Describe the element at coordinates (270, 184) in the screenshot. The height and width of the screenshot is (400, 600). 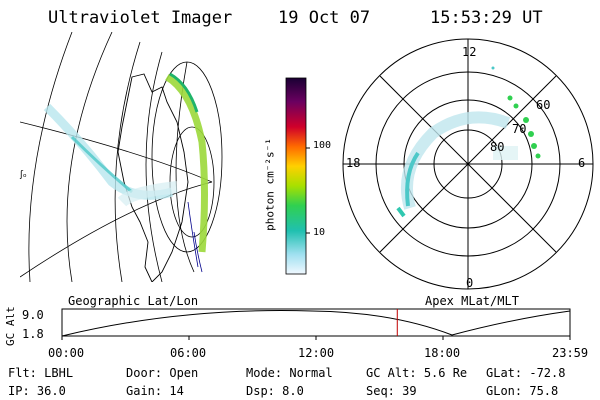
I see `colorbar-unit-label: photon cm⁻²s⁻¹` at that location.